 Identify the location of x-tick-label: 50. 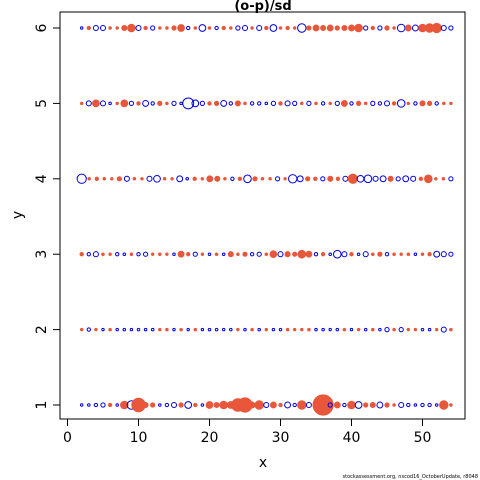
(423, 438).